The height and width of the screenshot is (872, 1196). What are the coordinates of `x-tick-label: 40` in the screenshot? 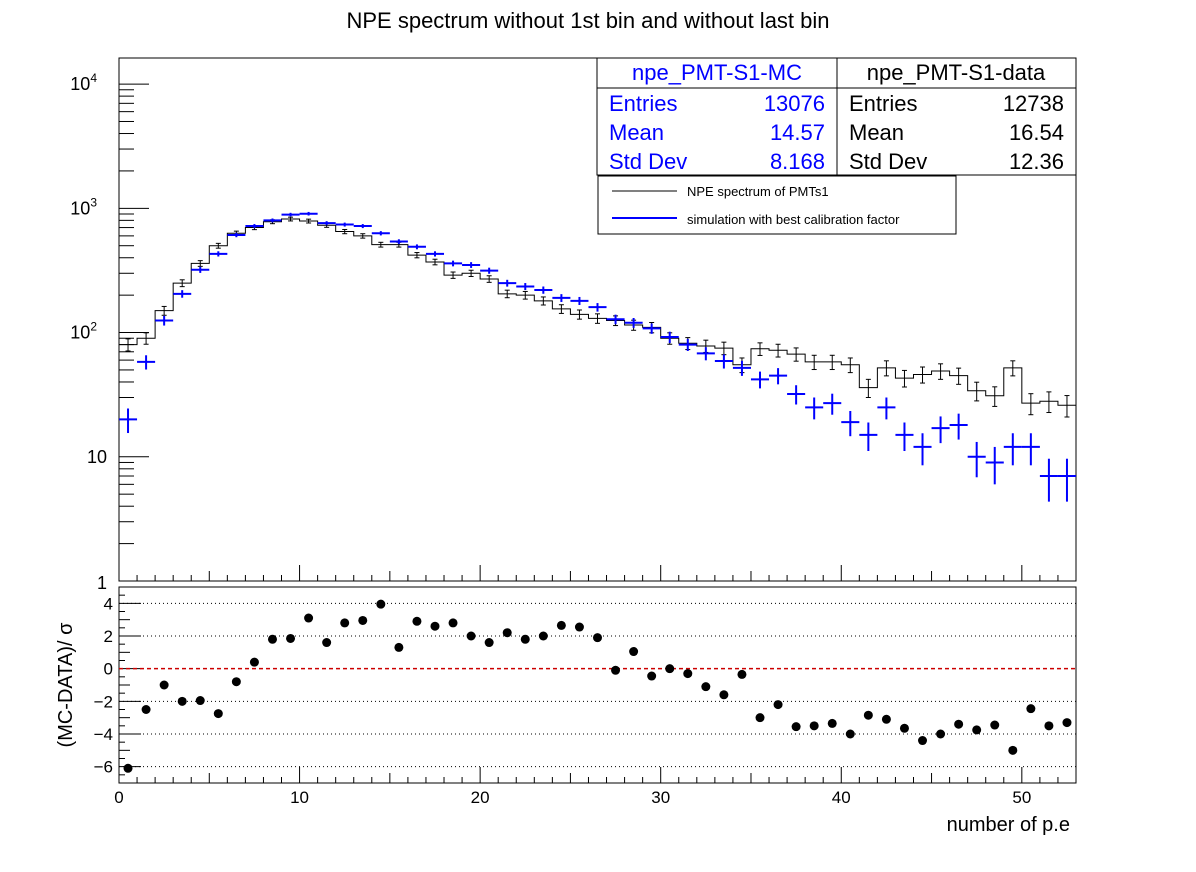 It's located at (841, 797).